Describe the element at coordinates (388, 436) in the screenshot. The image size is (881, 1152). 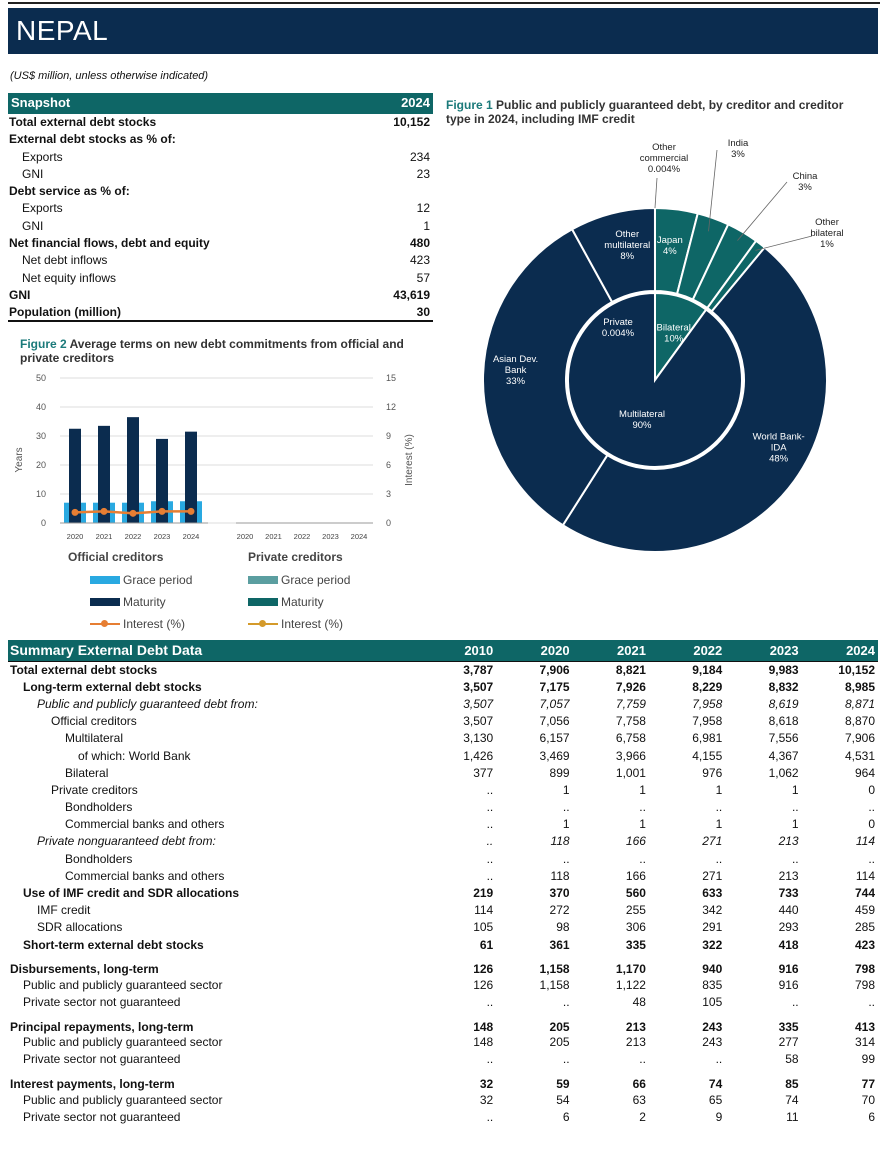
I see `y2-tick-label: 9` at that location.